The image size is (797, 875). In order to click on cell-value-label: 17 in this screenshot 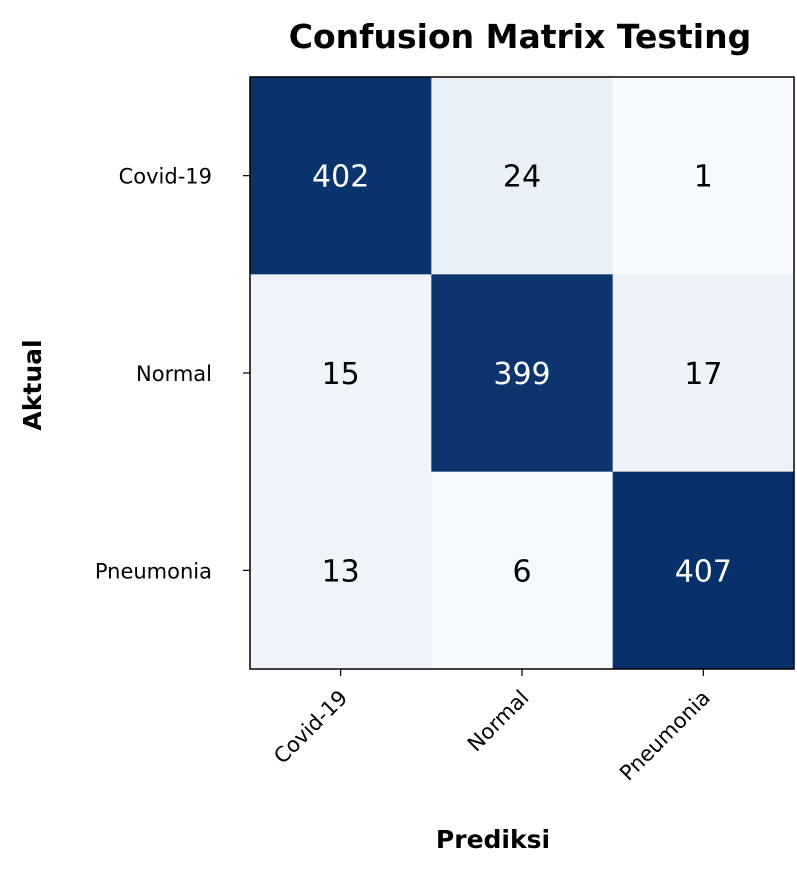, I will do `click(703, 374)`.